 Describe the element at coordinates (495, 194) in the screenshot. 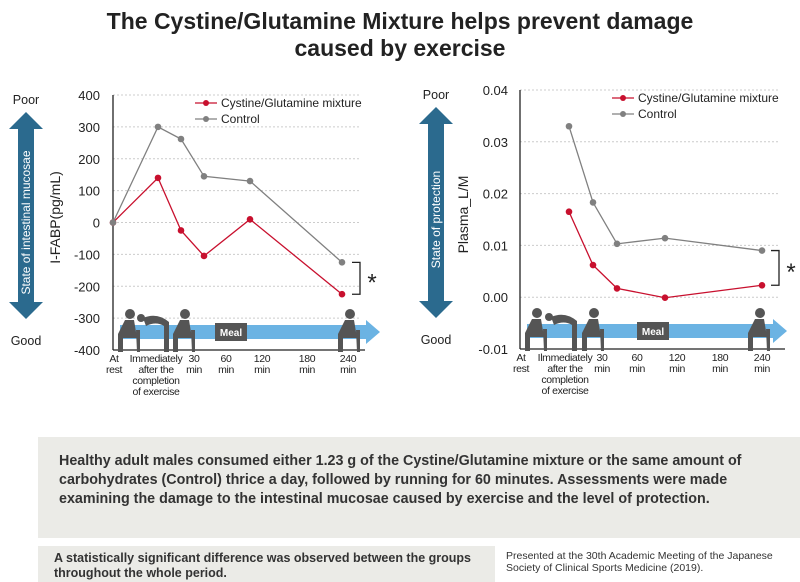

I see `y-tick-label: 0.02` at that location.